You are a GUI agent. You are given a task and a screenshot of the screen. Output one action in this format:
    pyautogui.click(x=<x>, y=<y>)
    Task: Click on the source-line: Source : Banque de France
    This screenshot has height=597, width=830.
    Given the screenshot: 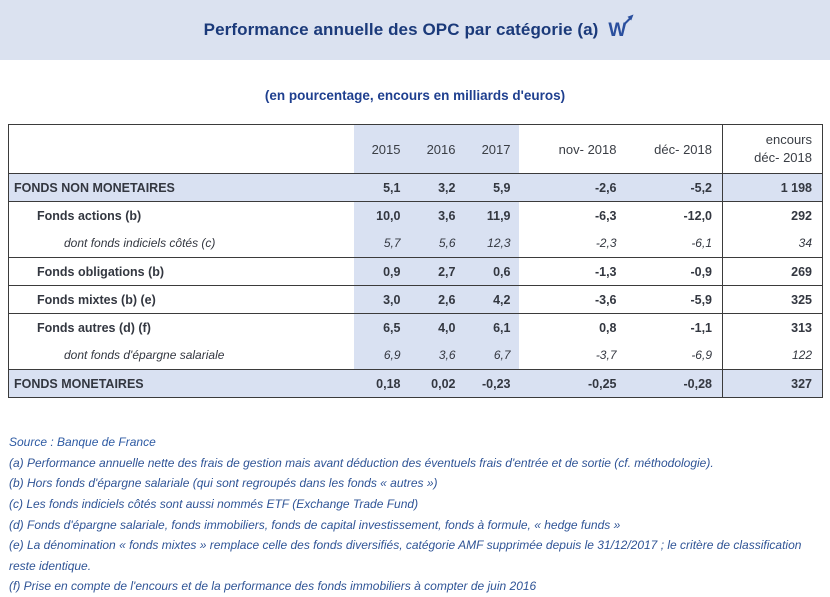 What is the action you would take?
    pyautogui.click(x=82, y=442)
    